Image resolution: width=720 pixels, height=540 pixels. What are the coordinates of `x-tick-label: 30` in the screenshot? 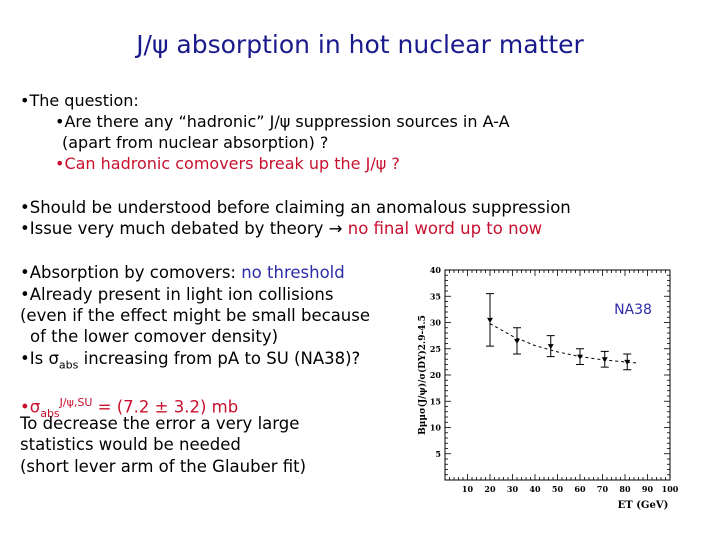 It's located at (513, 489).